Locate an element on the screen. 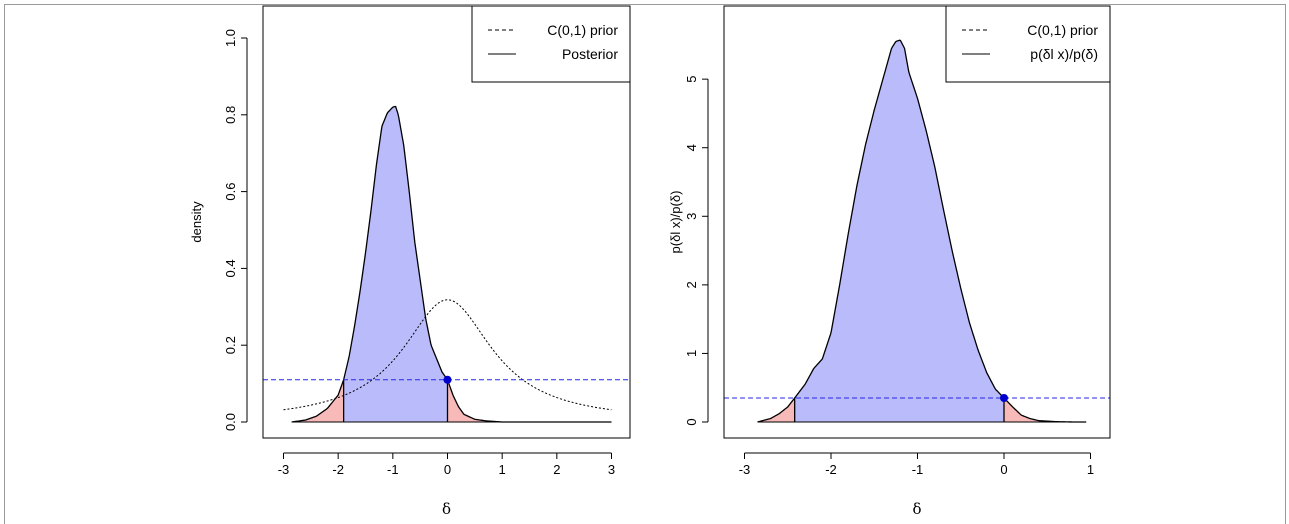 Image resolution: width=1289 pixels, height=524 pixels. y-tick-label: 0.4 is located at coordinates (230, 268).